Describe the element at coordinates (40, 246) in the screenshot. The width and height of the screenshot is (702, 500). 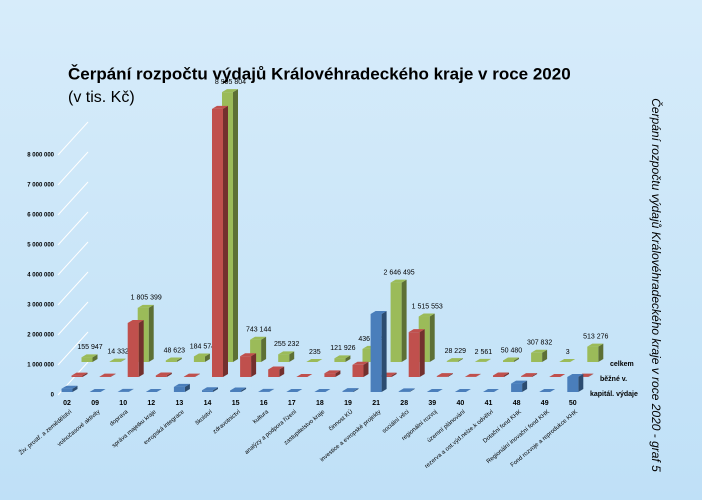
I see `y-tick-label: 5 000 000` at that location.